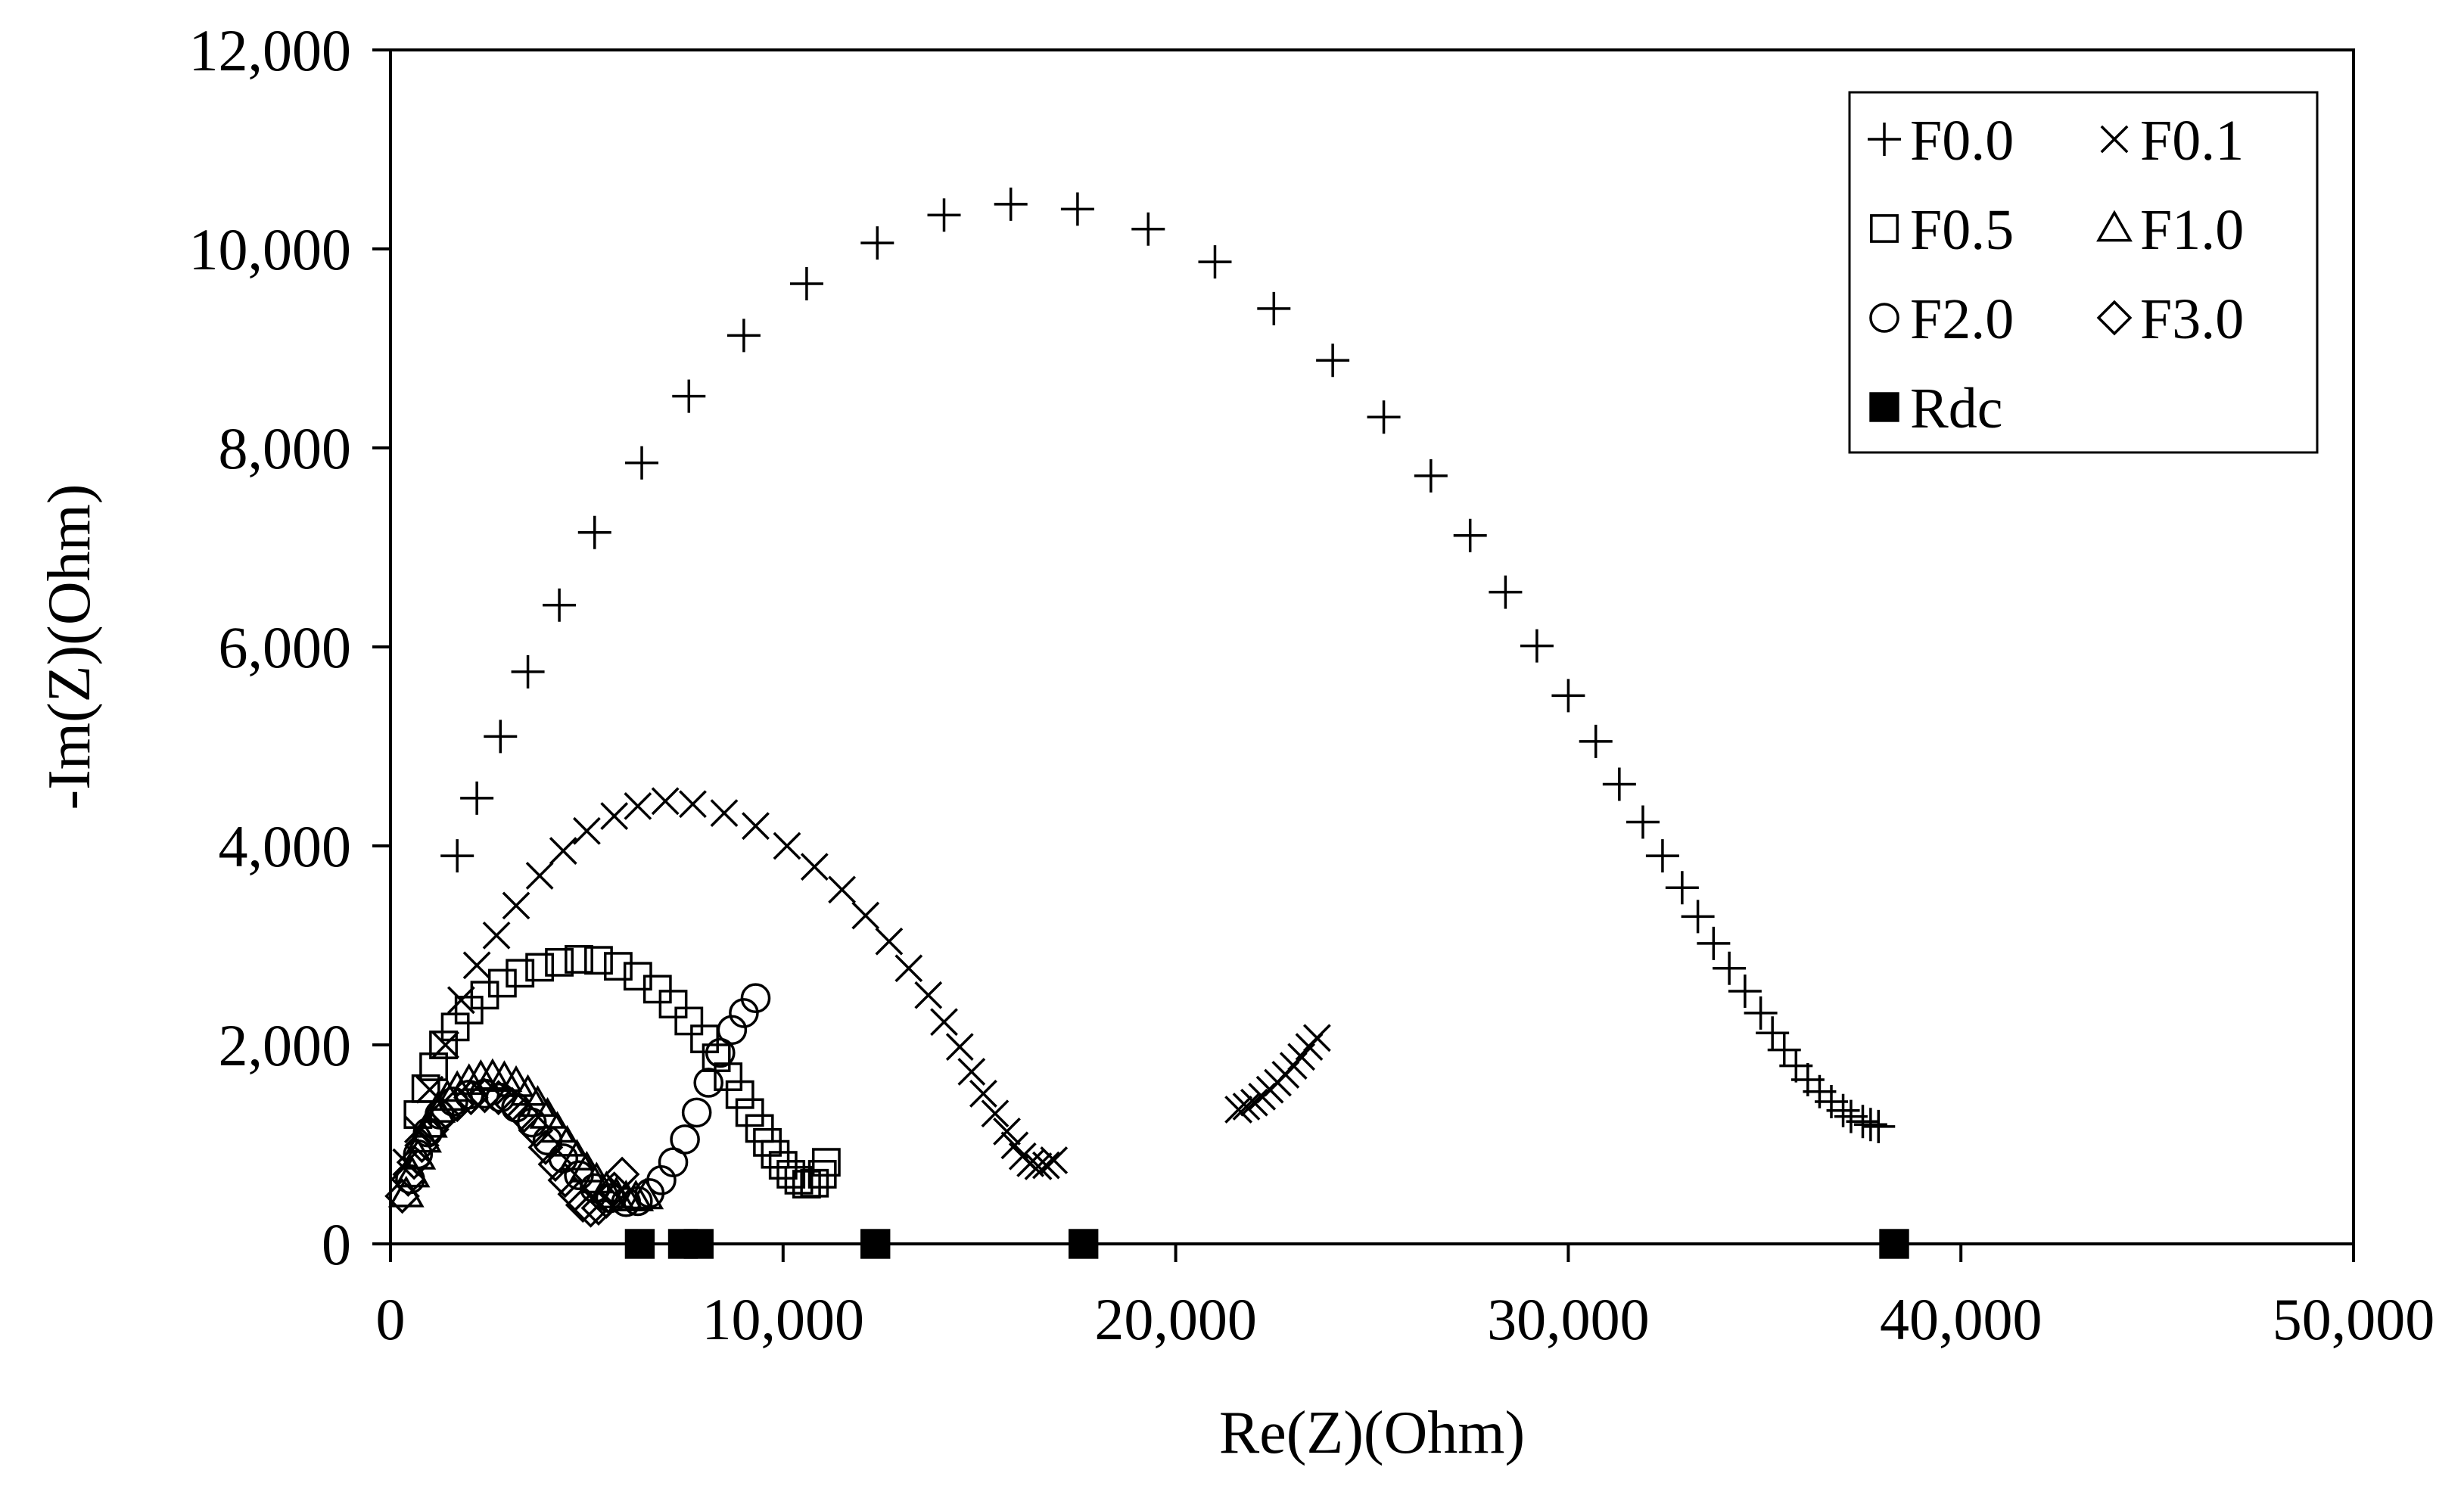 The width and height of the screenshot is (2464, 1486). What do you see at coordinates (2354, 1319) in the screenshot?
I see `x-tick-label: 50,000` at bounding box center [2354, 1319].